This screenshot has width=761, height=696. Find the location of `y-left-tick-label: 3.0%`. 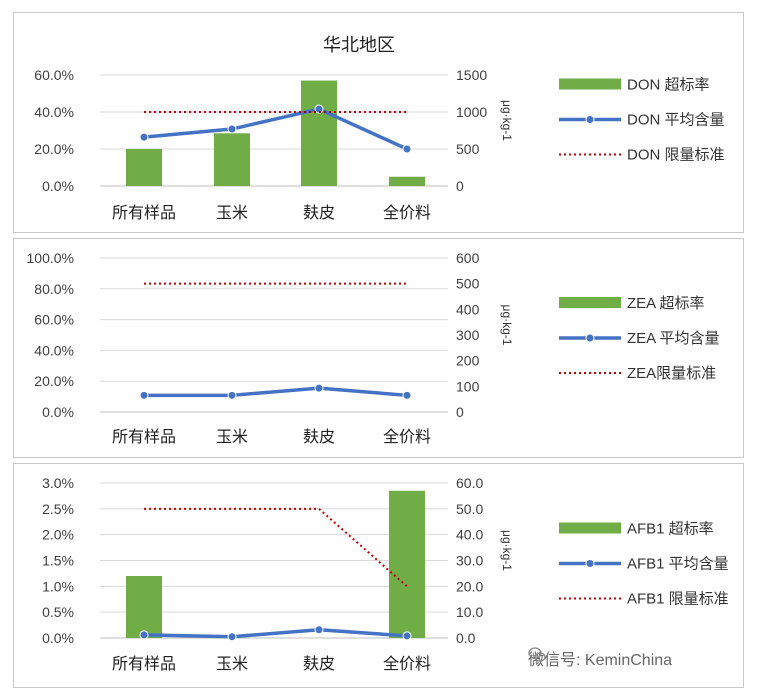

y-left-tick-label: 3.0% is located at coordinates (58, 483).